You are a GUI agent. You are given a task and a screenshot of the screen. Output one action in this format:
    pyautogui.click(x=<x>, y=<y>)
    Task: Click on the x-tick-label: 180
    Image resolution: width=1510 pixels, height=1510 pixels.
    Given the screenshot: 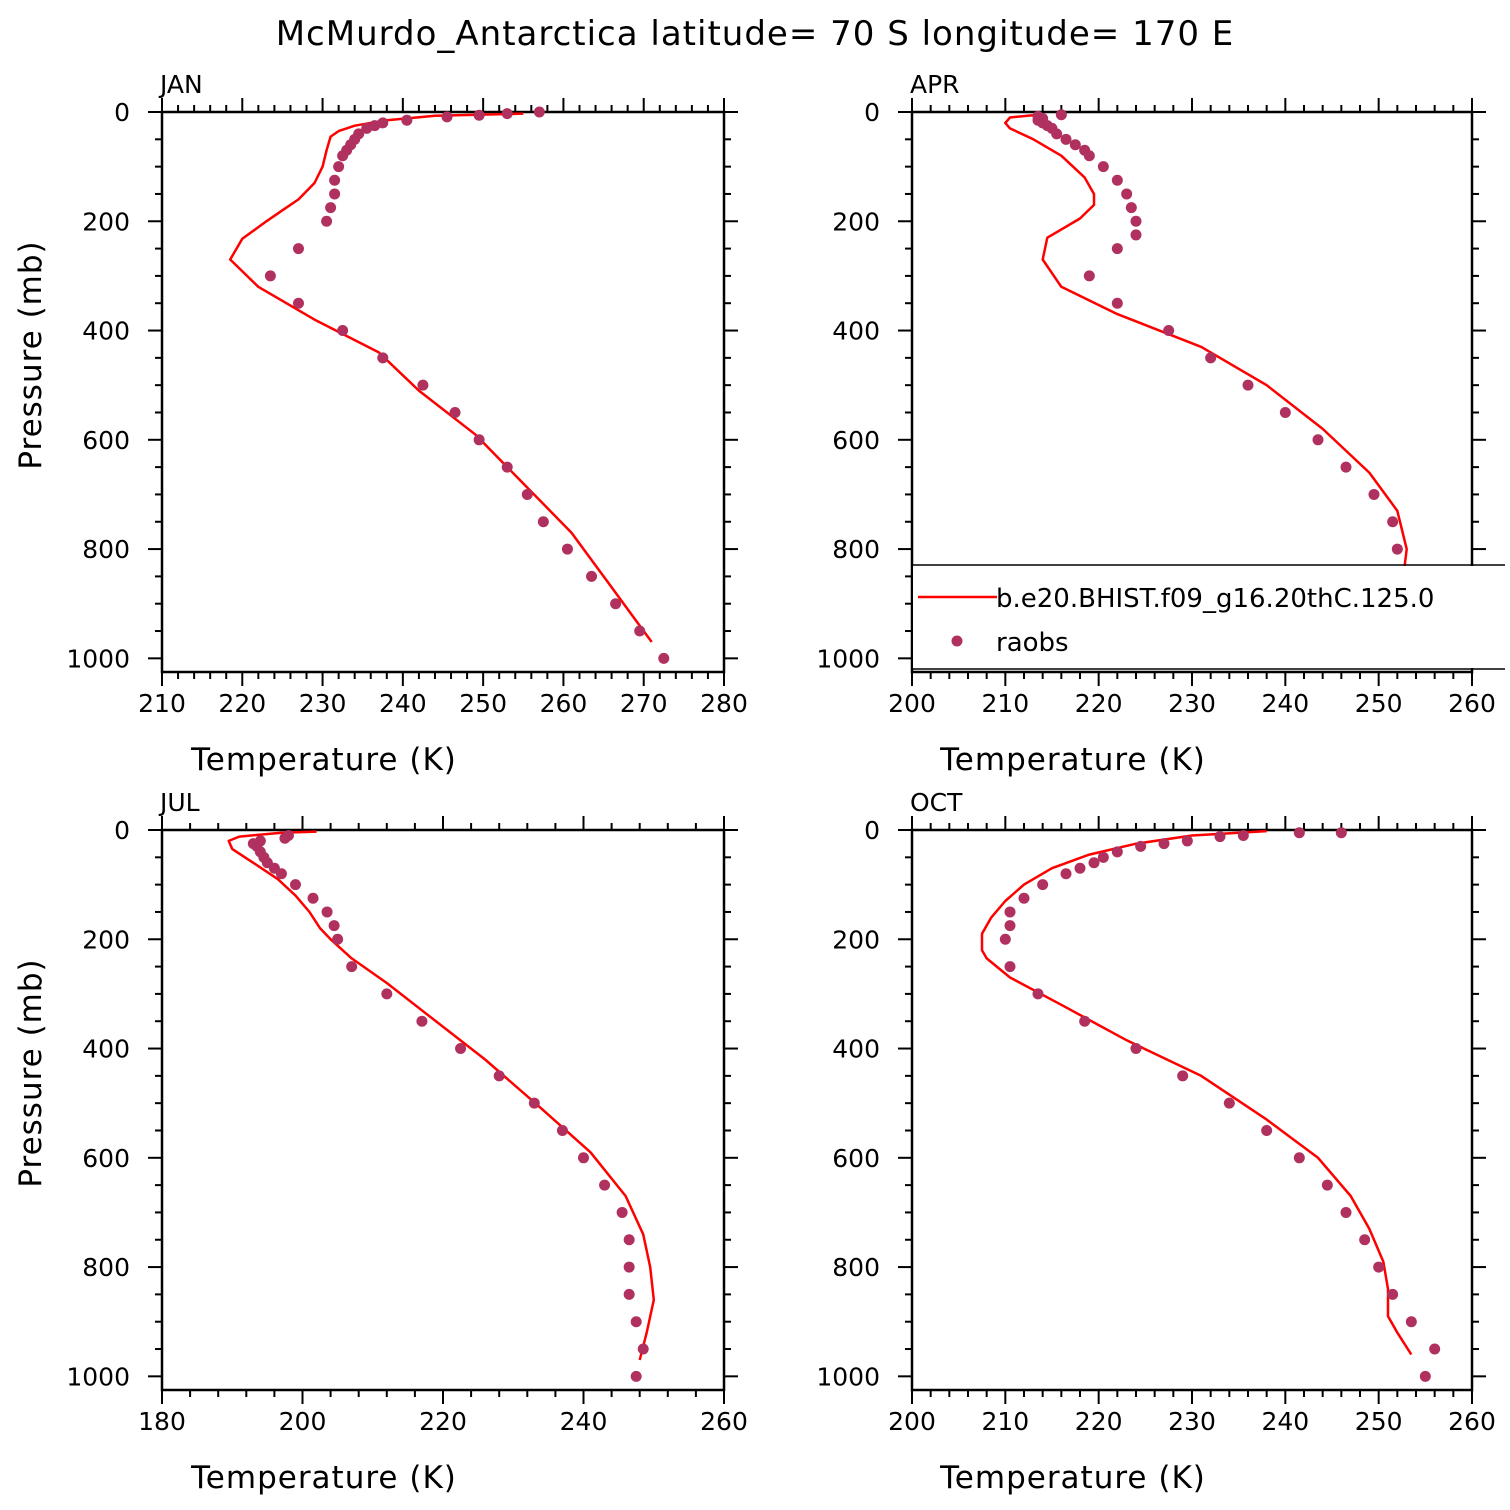 What is the action you would take?
    pyautogui.click(x=162, y=1421)
    